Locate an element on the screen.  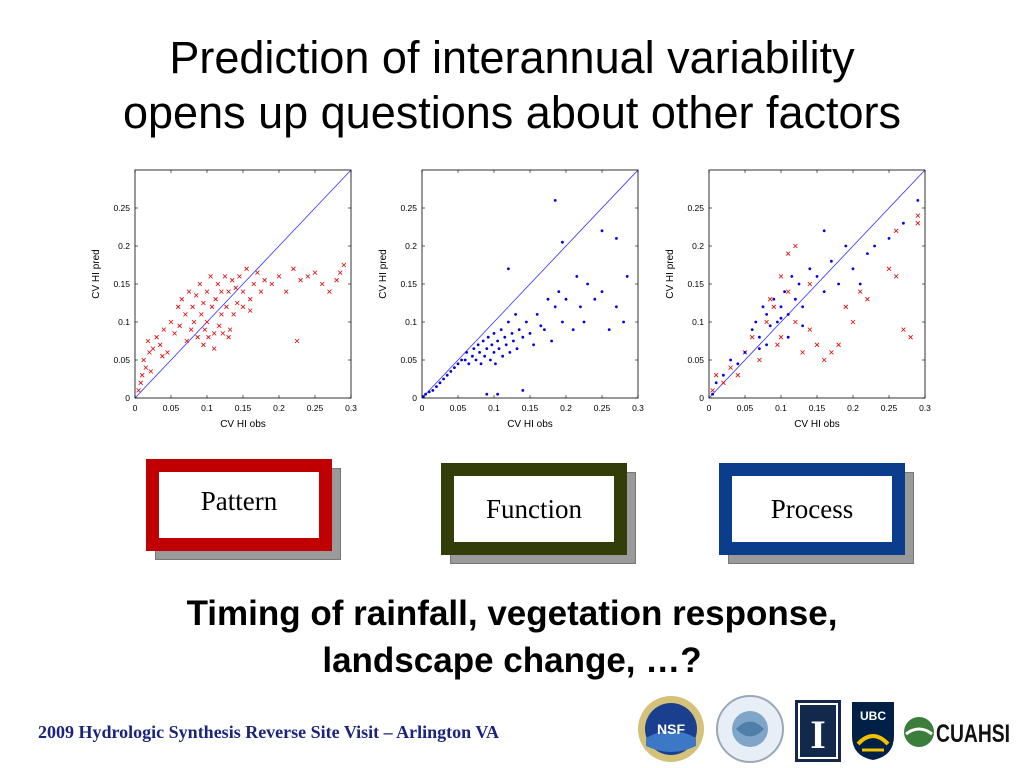
x-tick-label: 0.15 is located at coordinates (530, 408).